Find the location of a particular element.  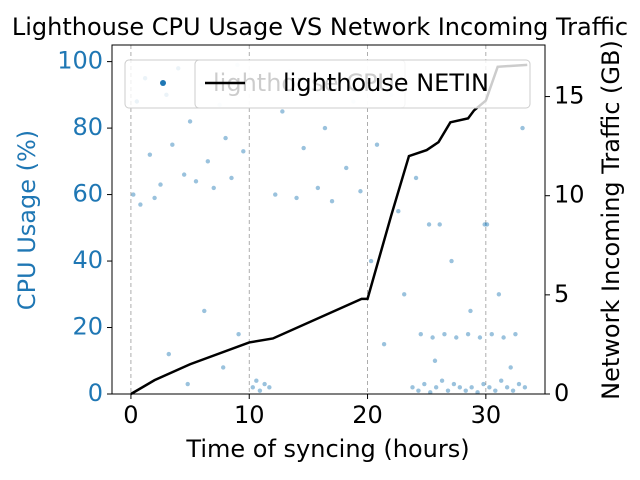

y-tick-label: 20 is located at coordinates (87, 327).